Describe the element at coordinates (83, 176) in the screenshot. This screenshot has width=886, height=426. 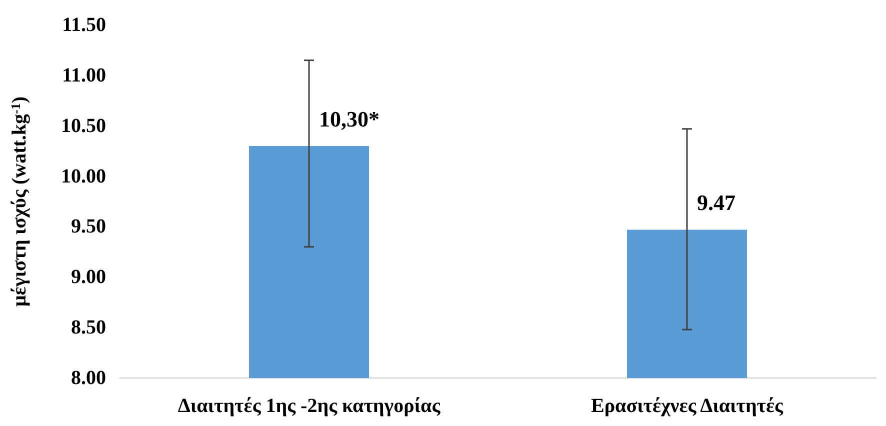
I see `y-tick-label: 10.00` at that location.